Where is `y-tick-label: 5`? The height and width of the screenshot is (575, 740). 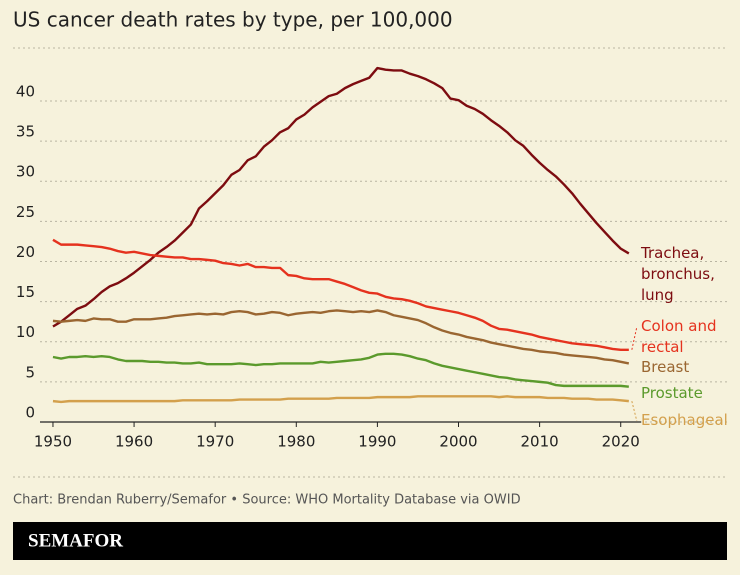
y-tick-label: 5 is located at coordinates (30, 372).